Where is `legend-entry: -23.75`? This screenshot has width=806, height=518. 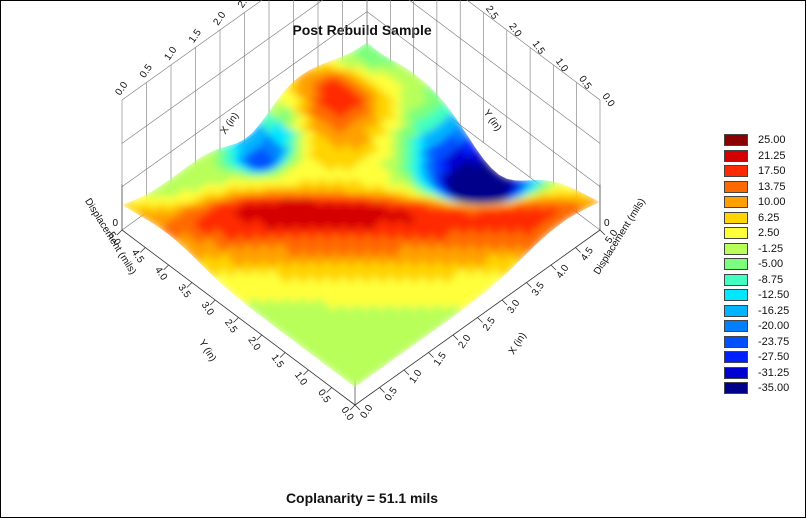 legend-entry: -23.75 is located at coordinates (764, 343).